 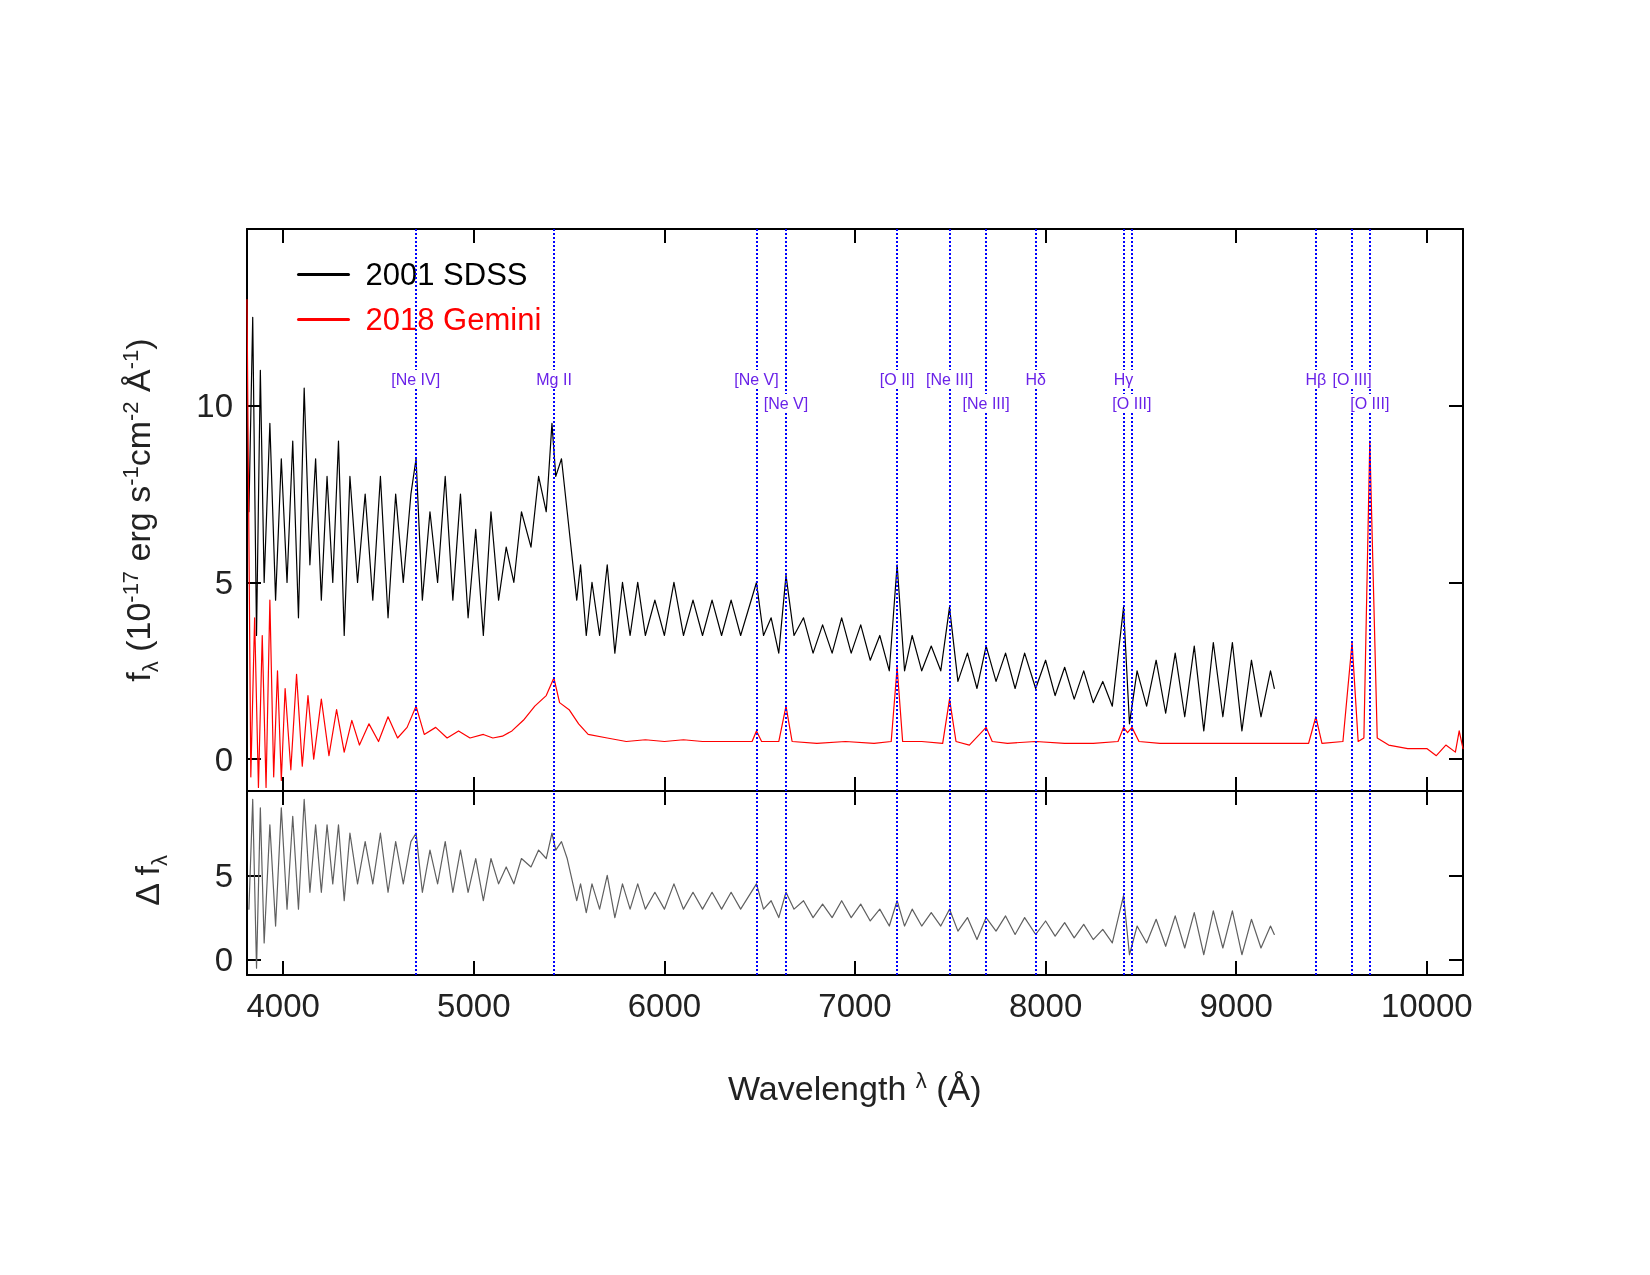 What do you see at coordinates (664, 1005) in the screenshot?
I see `x-tick-label: 6000` at bounding box center [664, 1005].